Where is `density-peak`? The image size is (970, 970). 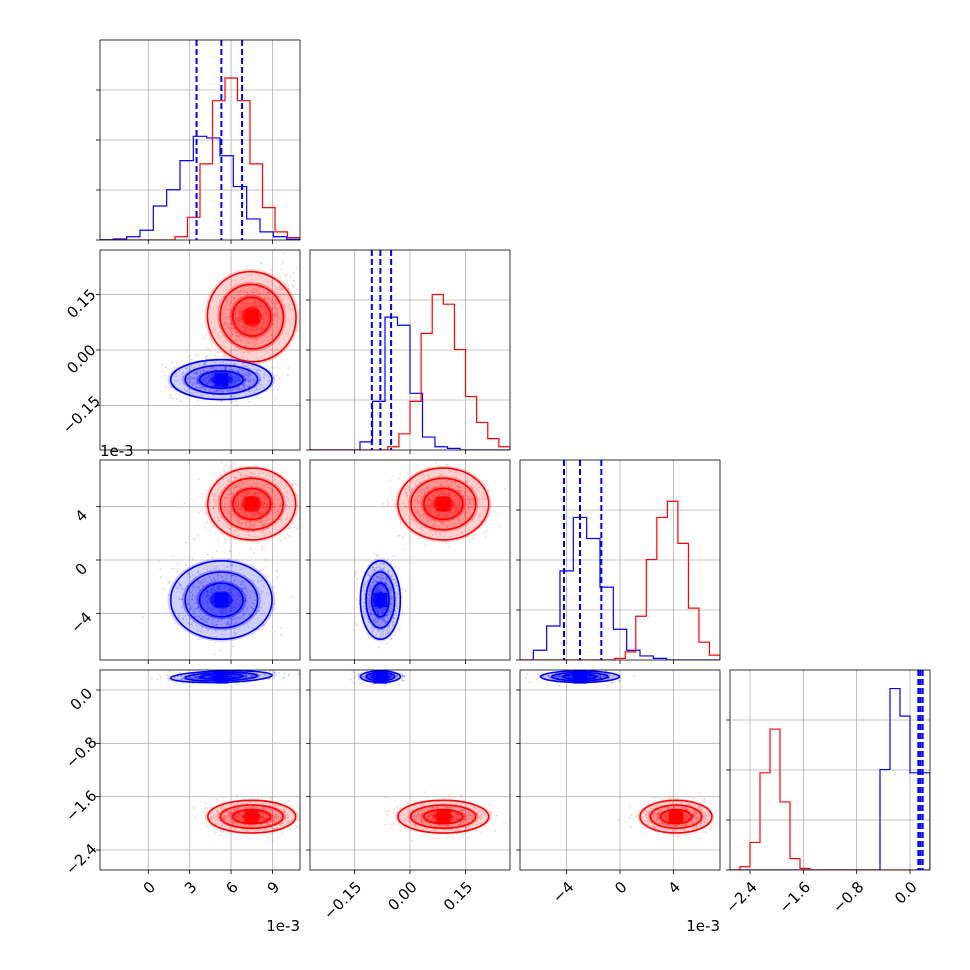
density-peak is located at coordinates (251, 504).